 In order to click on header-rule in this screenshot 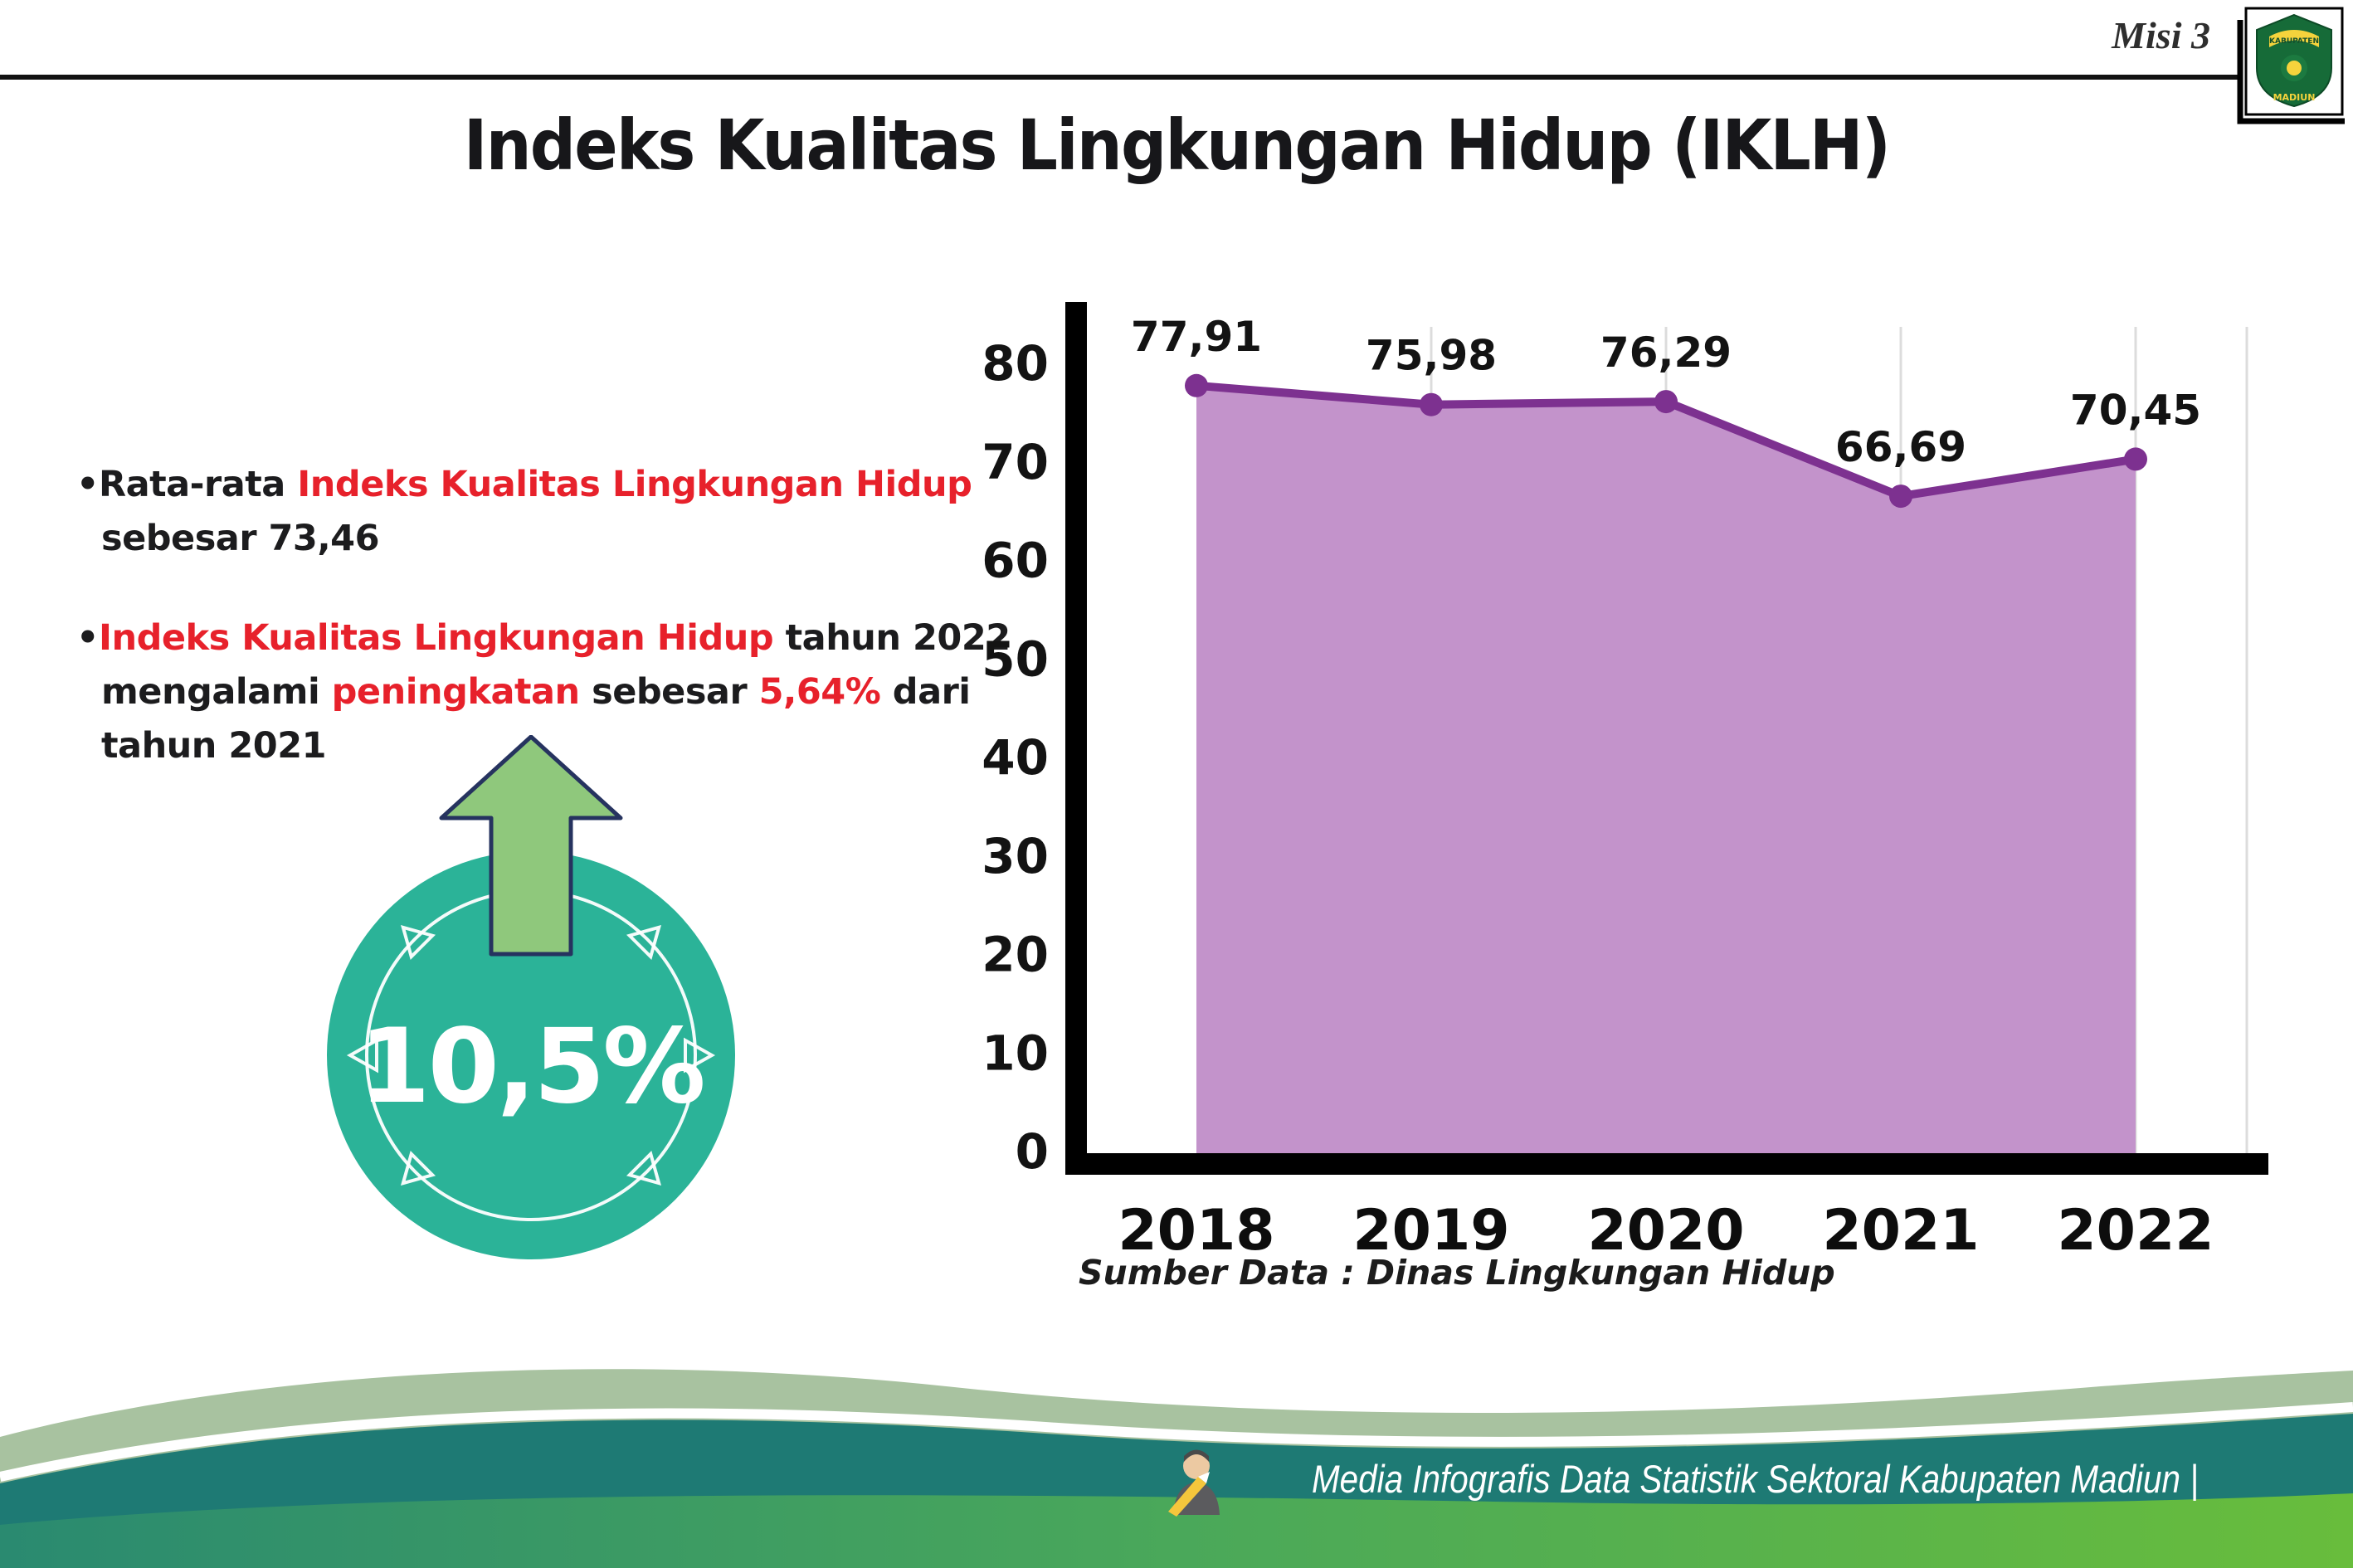, I will do `click(1120, 77)`.